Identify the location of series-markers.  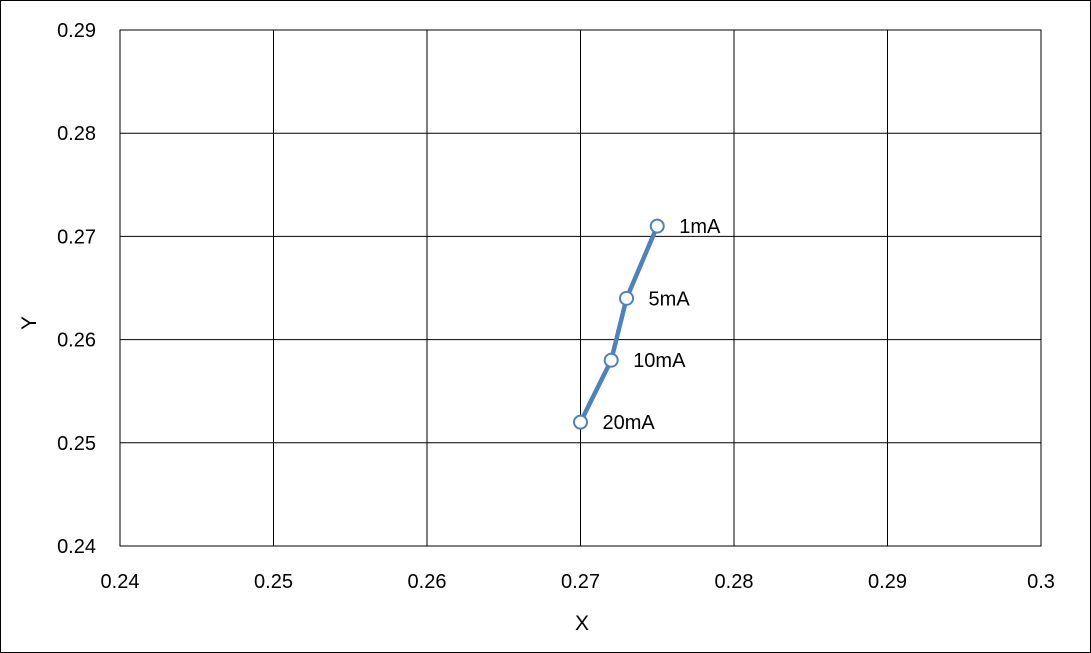
(619, 324).